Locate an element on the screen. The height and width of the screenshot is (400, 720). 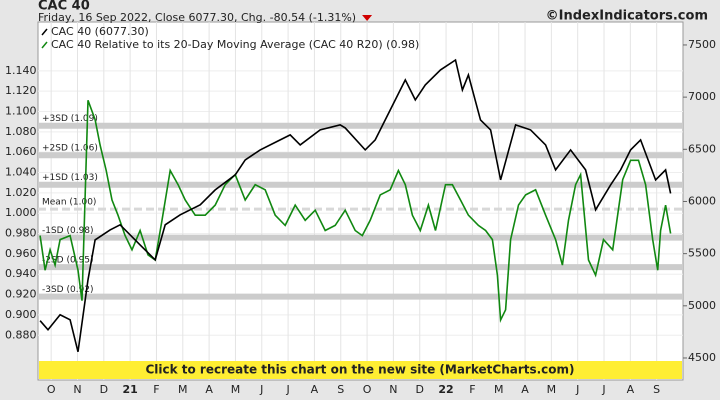
y-tick-label: 0.900 is located at coordinates (21, 314).